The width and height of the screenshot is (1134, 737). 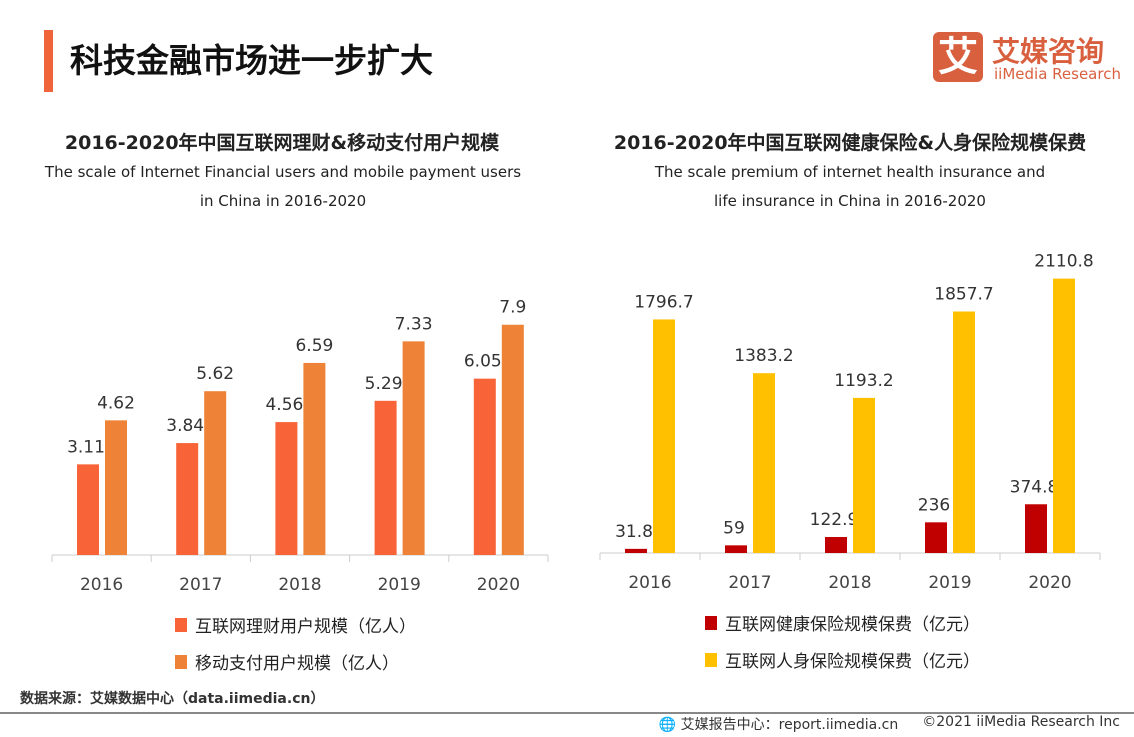 I want to click on legend-label: 互联网人身保险规模保费（亿元）, so click(x=852, y=662).